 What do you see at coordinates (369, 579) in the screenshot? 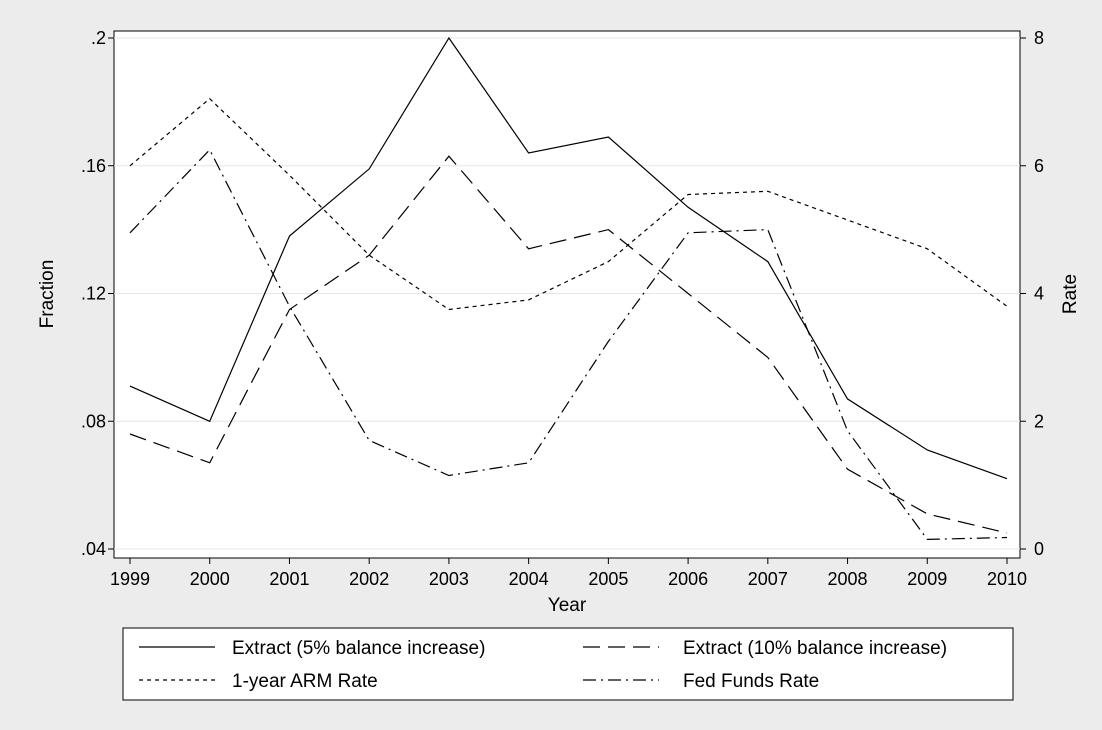
I see `x-tick-label: 2002` at bounding box center [369, 579].